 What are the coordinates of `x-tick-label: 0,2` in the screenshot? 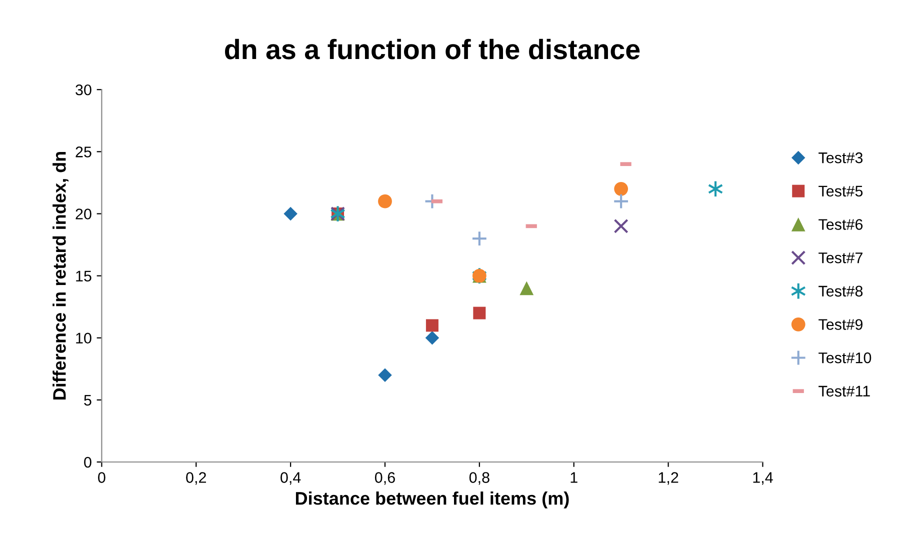 It's located at (196, 478).